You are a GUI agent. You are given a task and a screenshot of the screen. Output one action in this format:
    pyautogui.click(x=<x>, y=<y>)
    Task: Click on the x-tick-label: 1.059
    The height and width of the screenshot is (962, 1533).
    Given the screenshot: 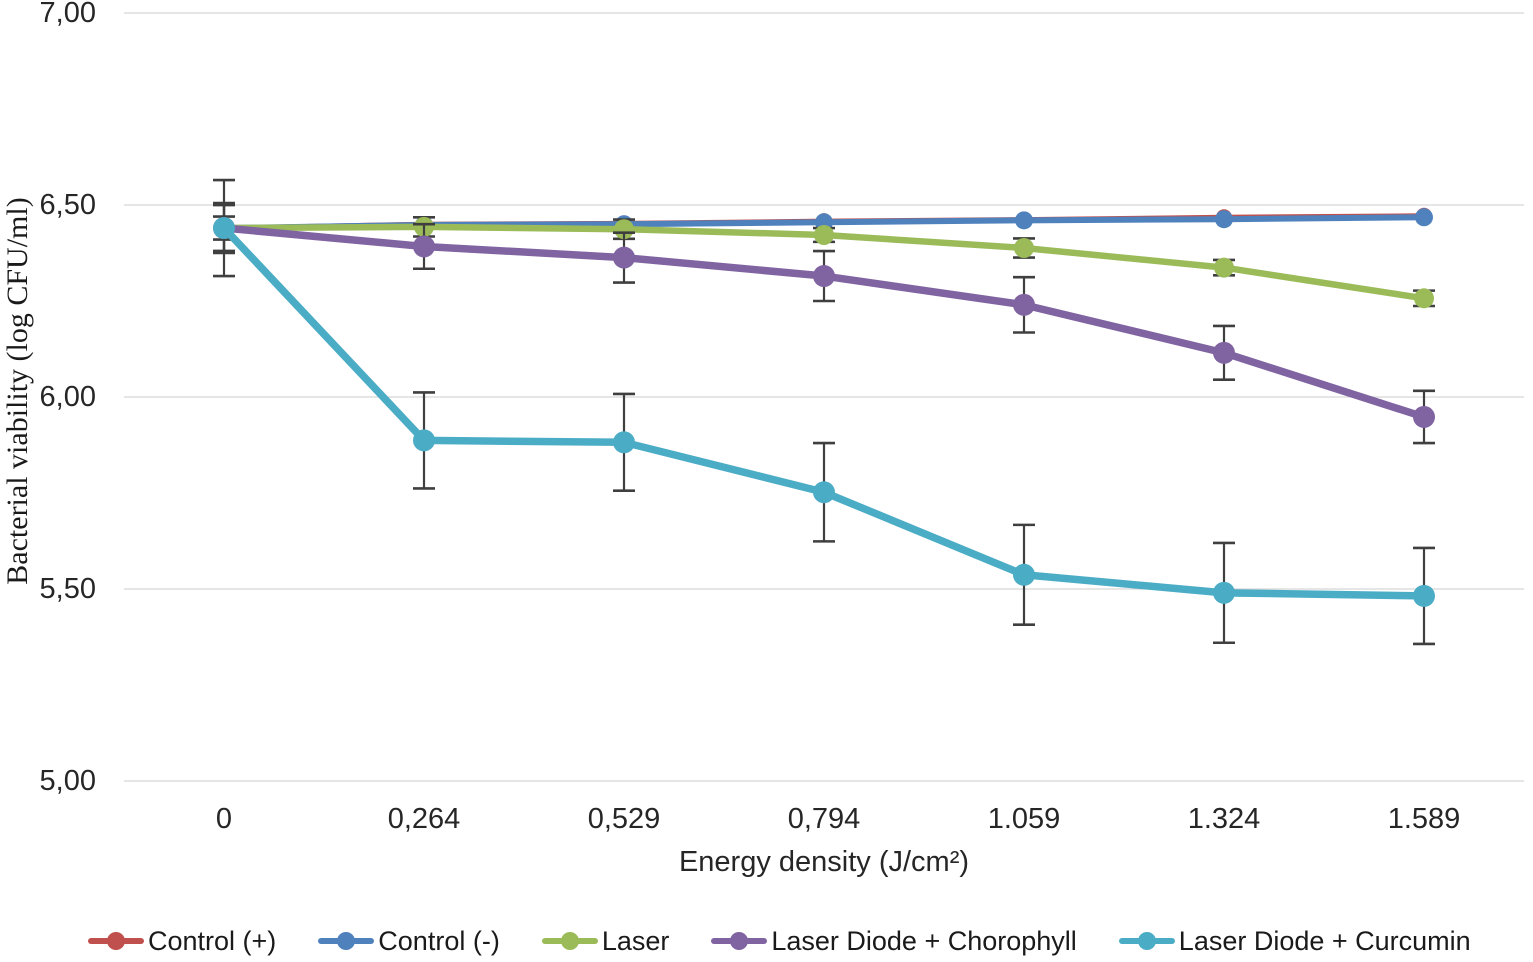 What is the action you would take?
    pyautogui.click(x=1024, y=819)
    